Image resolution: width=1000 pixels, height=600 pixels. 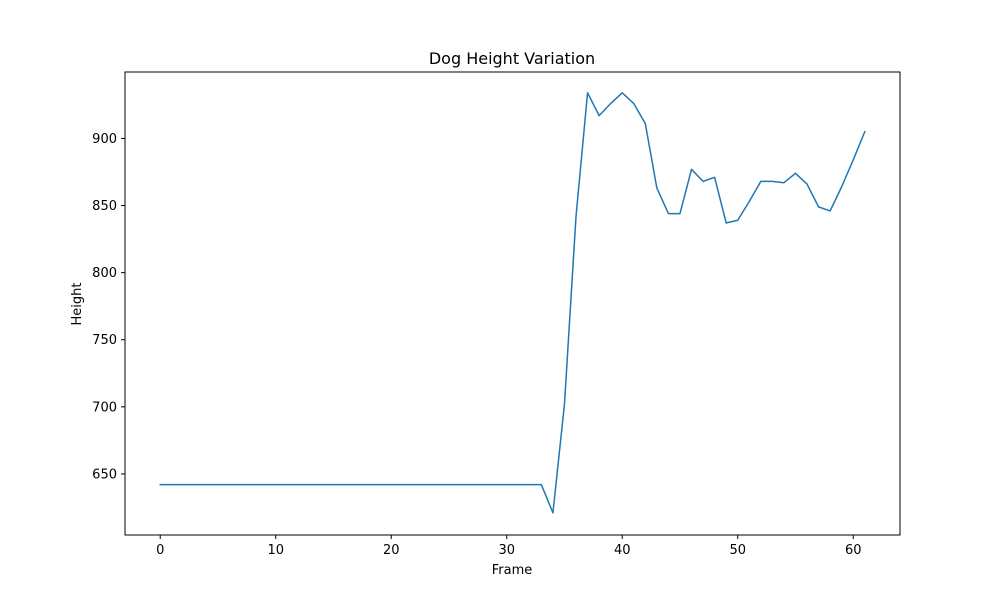 What do you see at coordinates (737, 550) in the screenshot?
I see `x-tick-label: 50` at bounding box center [737, 550].